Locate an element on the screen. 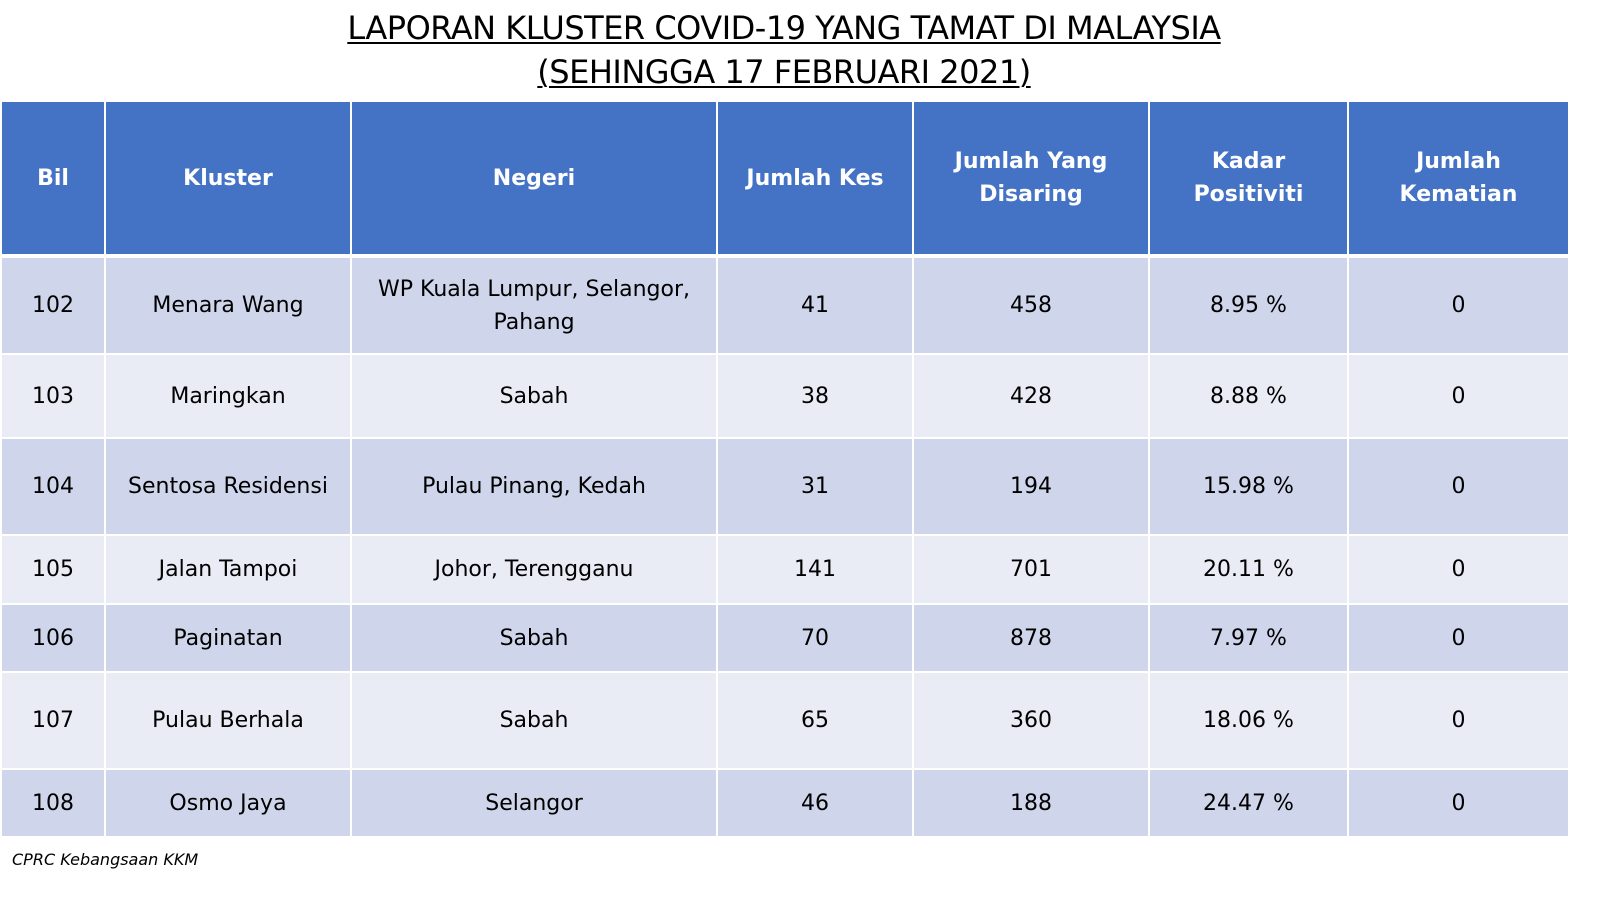 The image size is (1600, 900). table-row: 106 Paginatan Sabah 70 878 7.97 % 0 is located at coordinates (785, 638).